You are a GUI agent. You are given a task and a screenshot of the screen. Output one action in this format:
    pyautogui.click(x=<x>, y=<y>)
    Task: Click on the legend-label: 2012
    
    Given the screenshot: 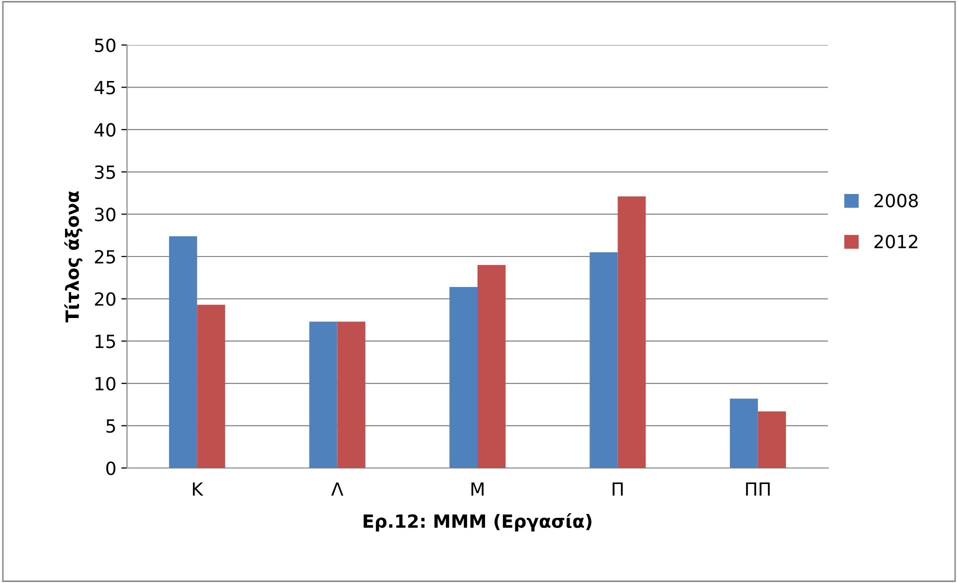 What is the action you would take?
    pyautogui.click(x=896, y=241)
    